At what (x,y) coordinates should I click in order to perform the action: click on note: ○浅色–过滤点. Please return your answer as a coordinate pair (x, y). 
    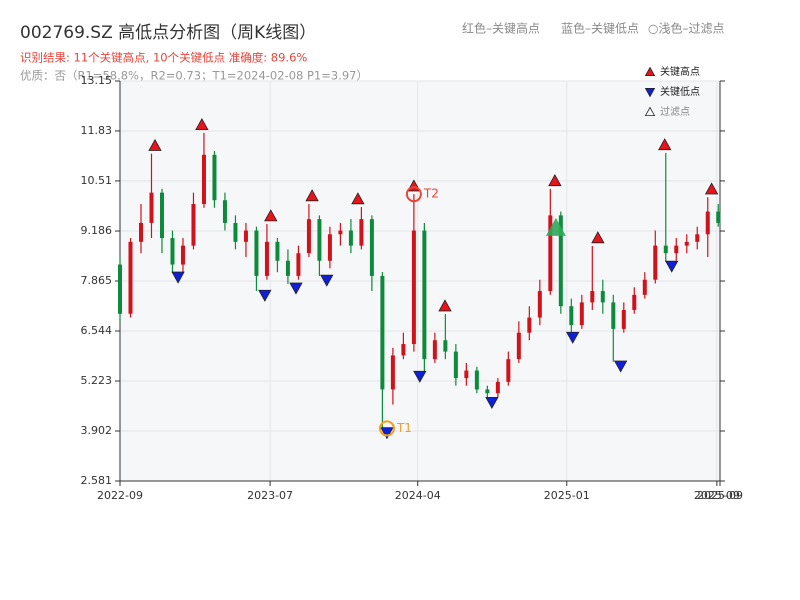
    Looking at the image, I should click on (686, 29).